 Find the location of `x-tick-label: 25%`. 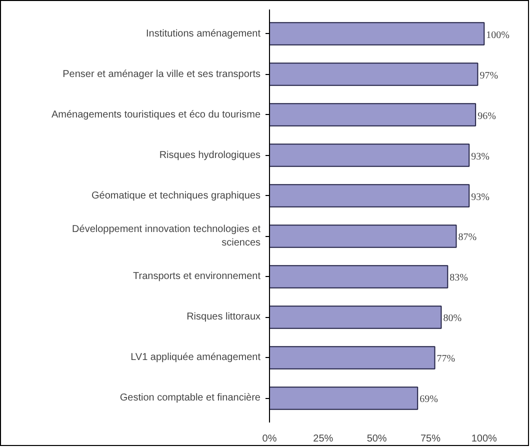

x-tick-label: 25% is located at coordinates (323, 439).